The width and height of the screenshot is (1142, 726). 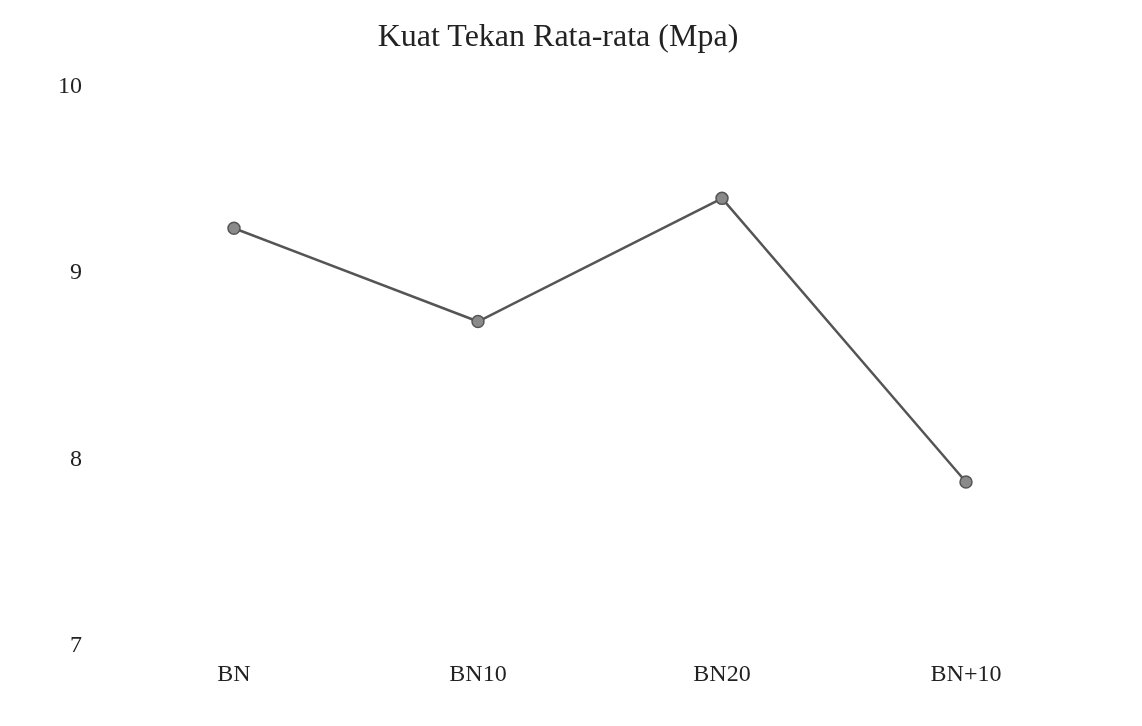 What do you see at coordinates (76, 271) in the screenshot?
I see `y-tick-label: 9` at bounding box center [76, 271].